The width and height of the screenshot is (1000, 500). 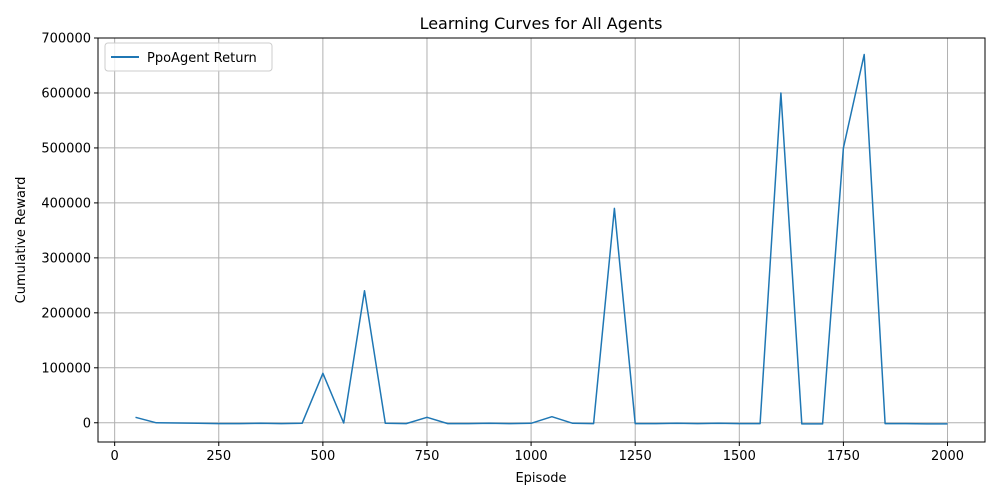 What do you see at coordinates (66, 313) in the screenshot?
I see `y-tick-label: 200000` at bounding box center [66, 313].